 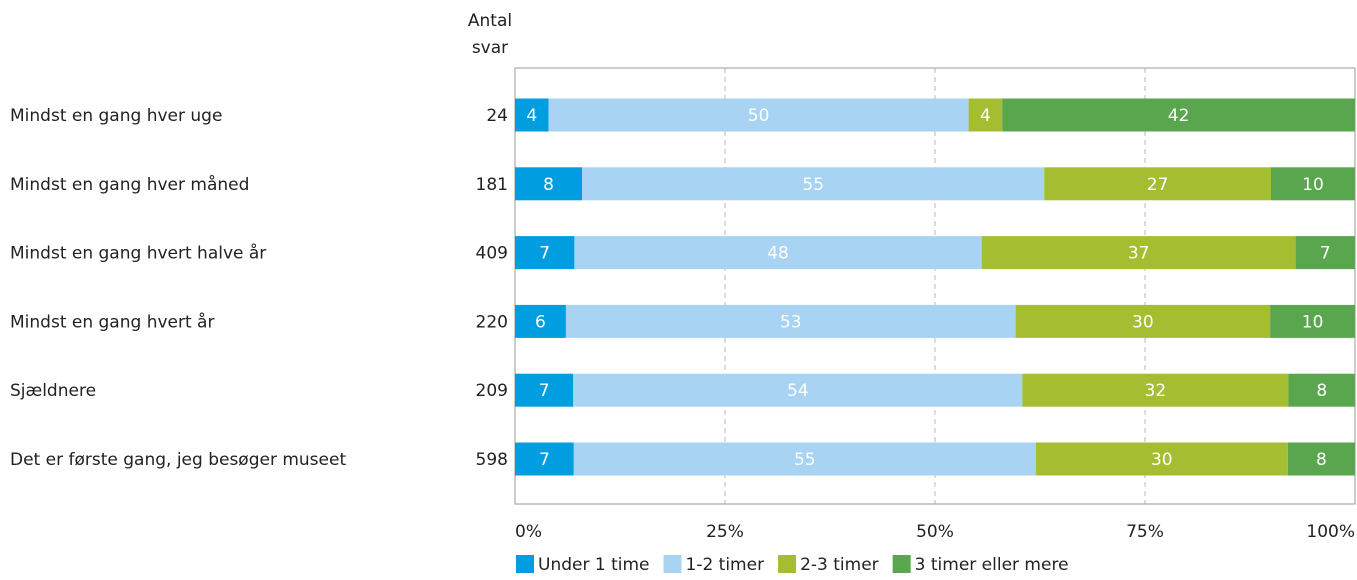 I want to click on data-label: 37, so click(x=1139, y=254).